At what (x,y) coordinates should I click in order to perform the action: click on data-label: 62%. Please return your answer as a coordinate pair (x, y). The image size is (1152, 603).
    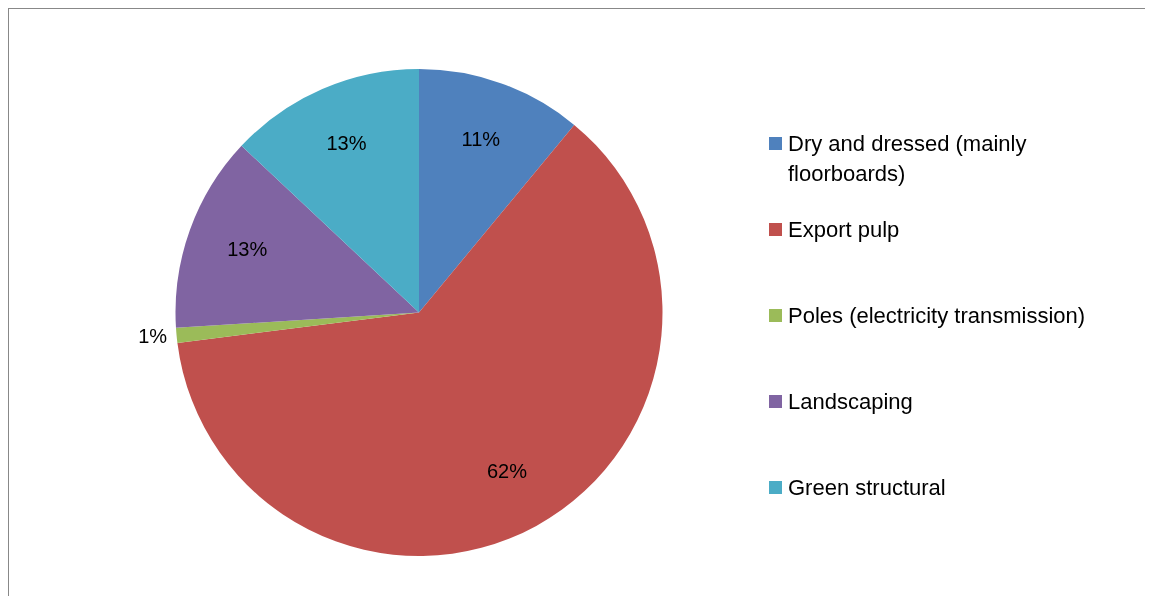
    Looking at the image, I should click on (507, 471).